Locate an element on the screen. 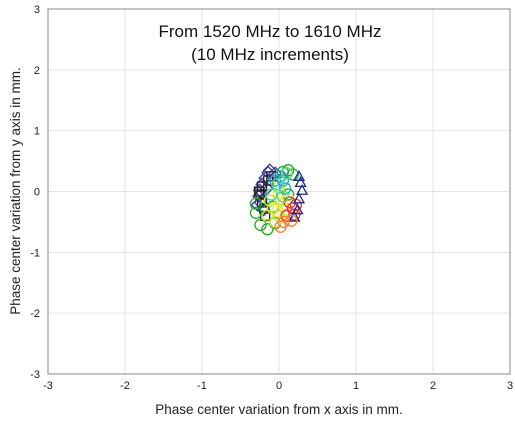 Image resolution: width=515 pixels, height=423 pixels. y-tick-label: -3 is located at coordinates (35, 375).